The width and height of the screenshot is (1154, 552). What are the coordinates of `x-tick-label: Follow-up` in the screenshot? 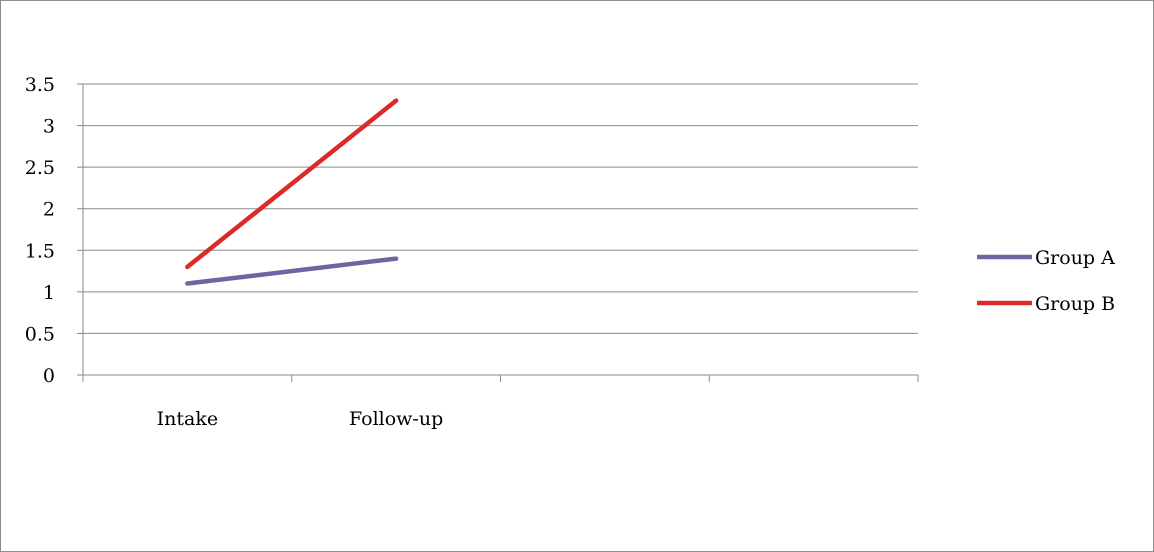 It's located at (396, 419).